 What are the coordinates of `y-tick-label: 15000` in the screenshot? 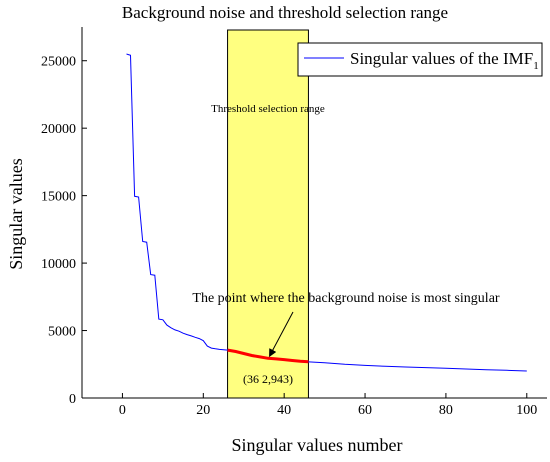 It's located at (58, 197).